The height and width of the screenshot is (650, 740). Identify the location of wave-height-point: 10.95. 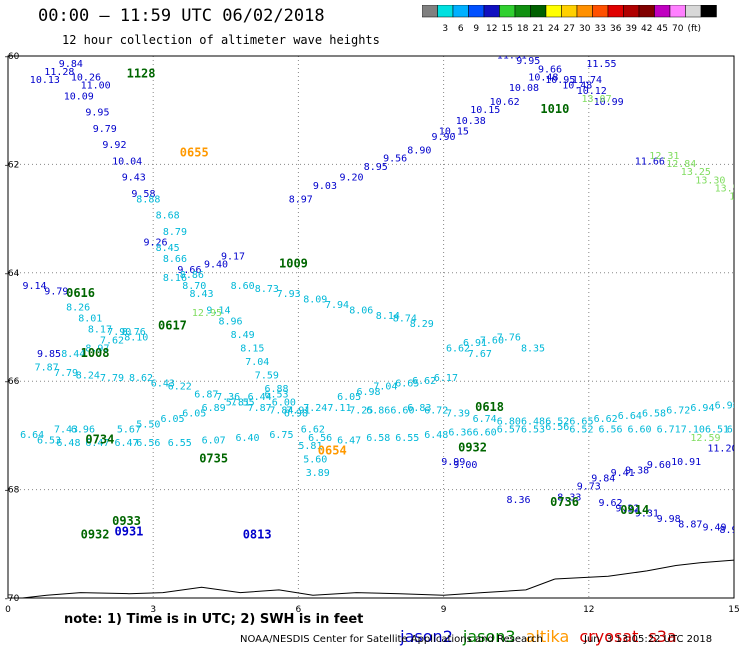
(560, 80).